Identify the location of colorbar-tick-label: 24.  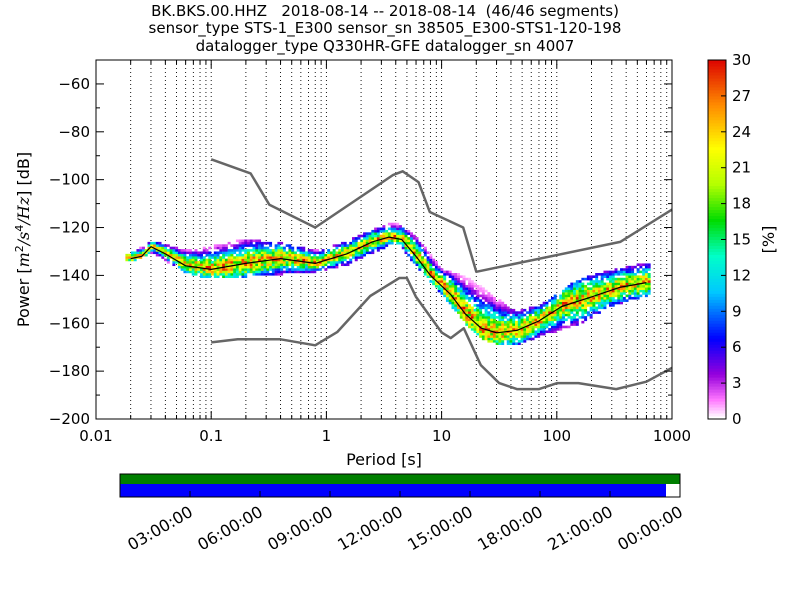
(741, 132).